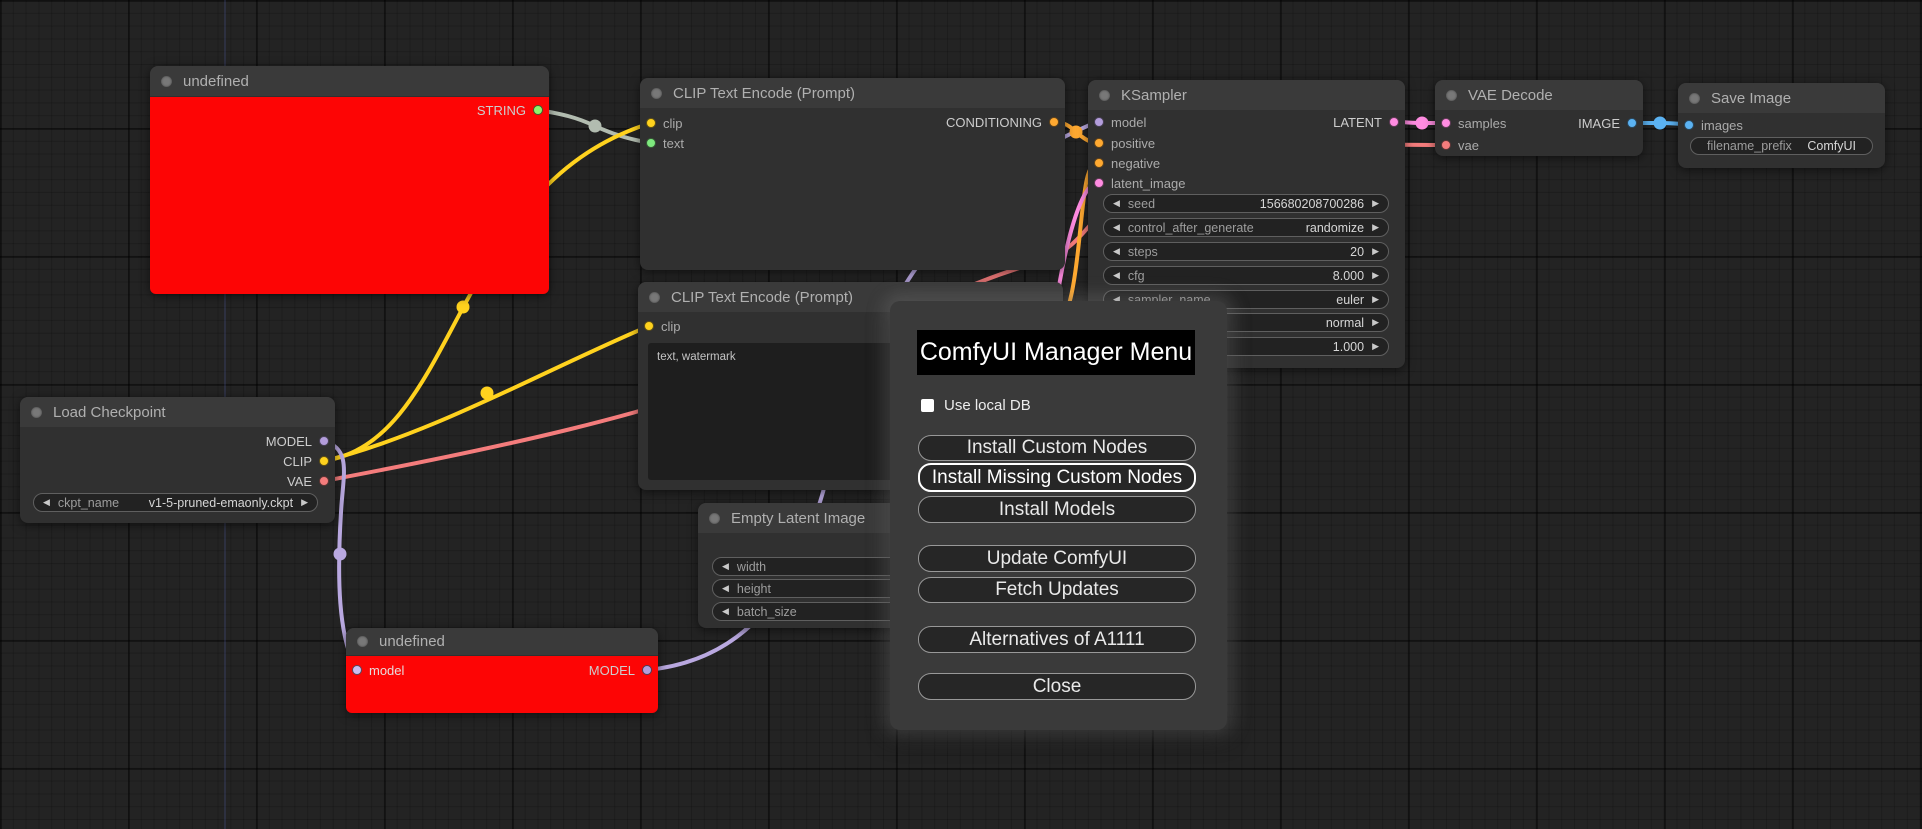  I want to click on wire-model-to-patch, so click(340, 555).